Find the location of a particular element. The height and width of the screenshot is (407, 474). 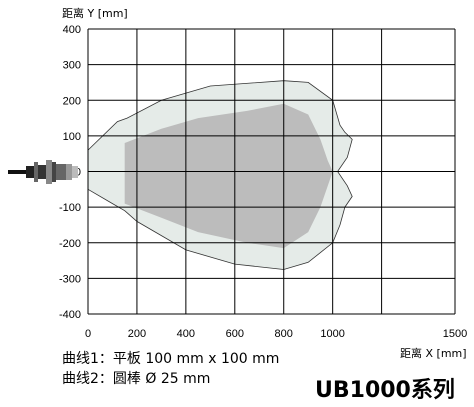

y-axis-label: 距离 Y [mm] is located at coordinates (95, 13).